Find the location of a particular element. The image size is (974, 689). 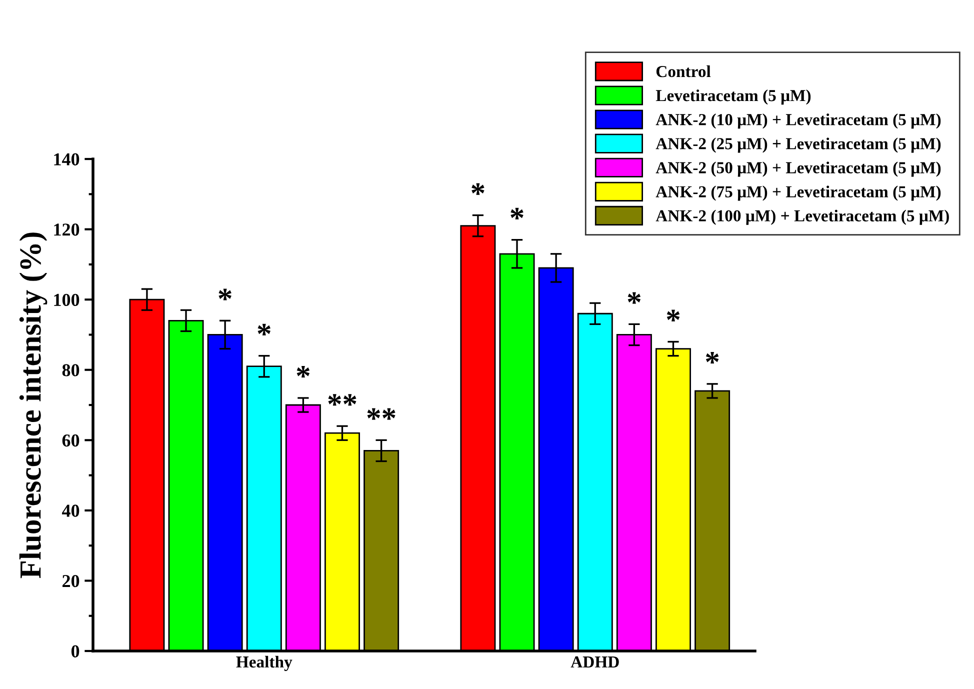

y-tick-label: 140 is located at coordinates (67, 159).